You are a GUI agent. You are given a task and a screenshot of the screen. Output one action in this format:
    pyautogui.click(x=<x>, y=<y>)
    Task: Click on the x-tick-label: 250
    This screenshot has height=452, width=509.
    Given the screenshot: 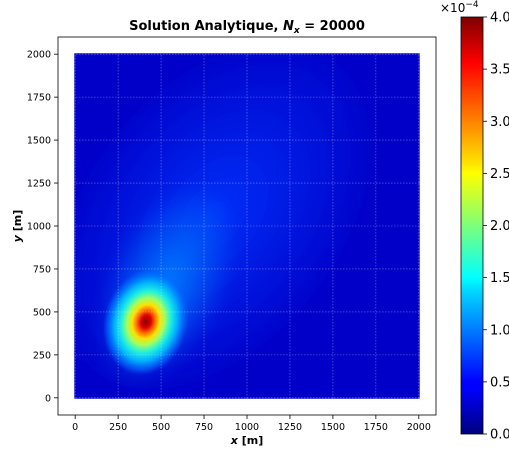 What is the action you would take?
    pyautogui.click(x=118, y=427)
    